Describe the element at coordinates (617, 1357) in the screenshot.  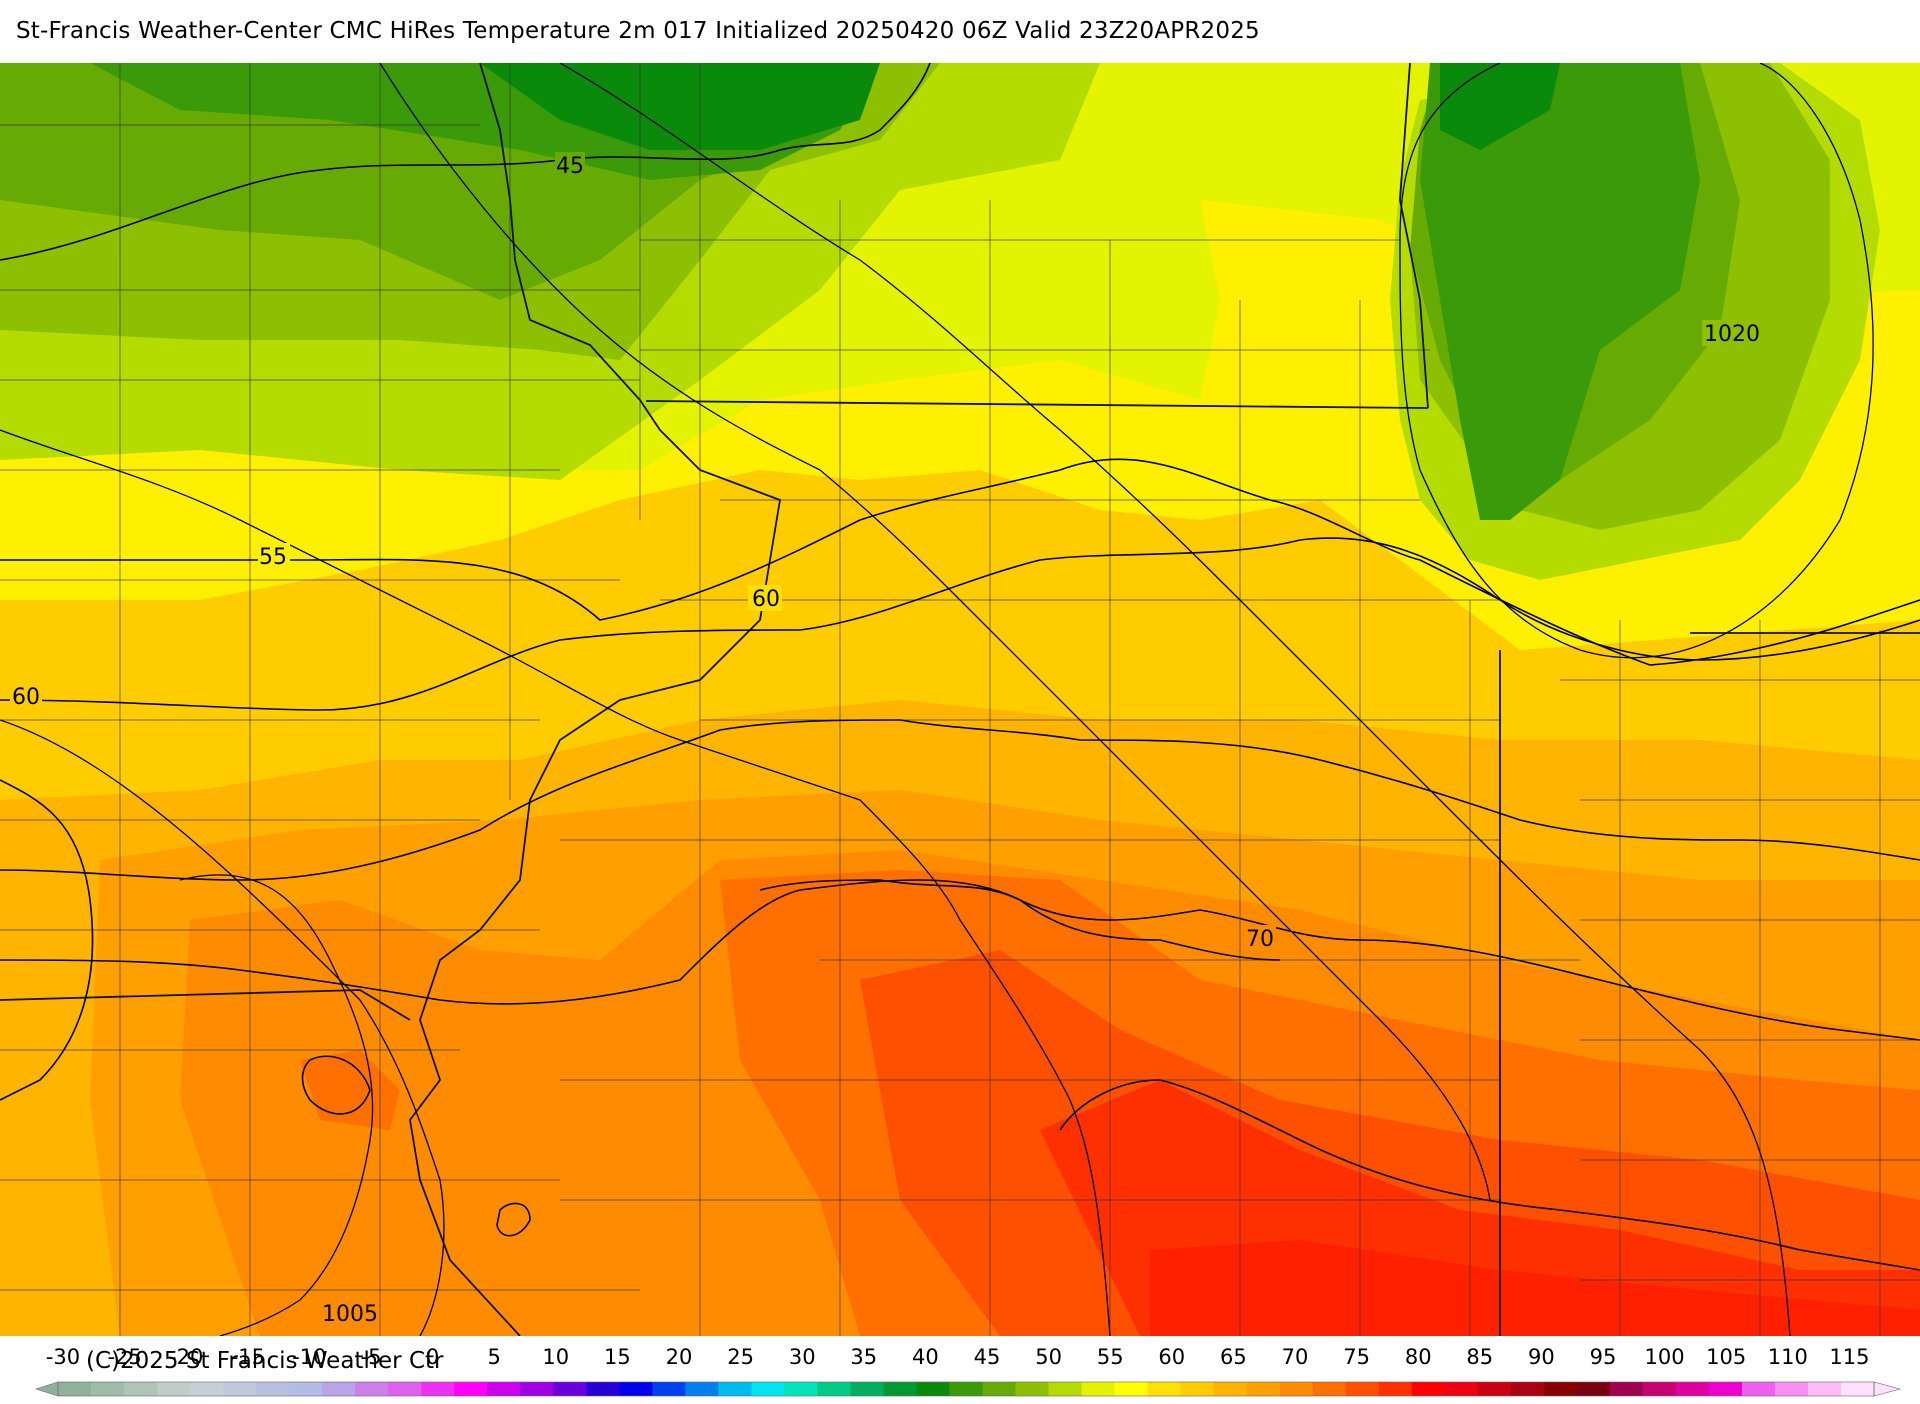
I see `colorbar-tick-label: 15` at that location.